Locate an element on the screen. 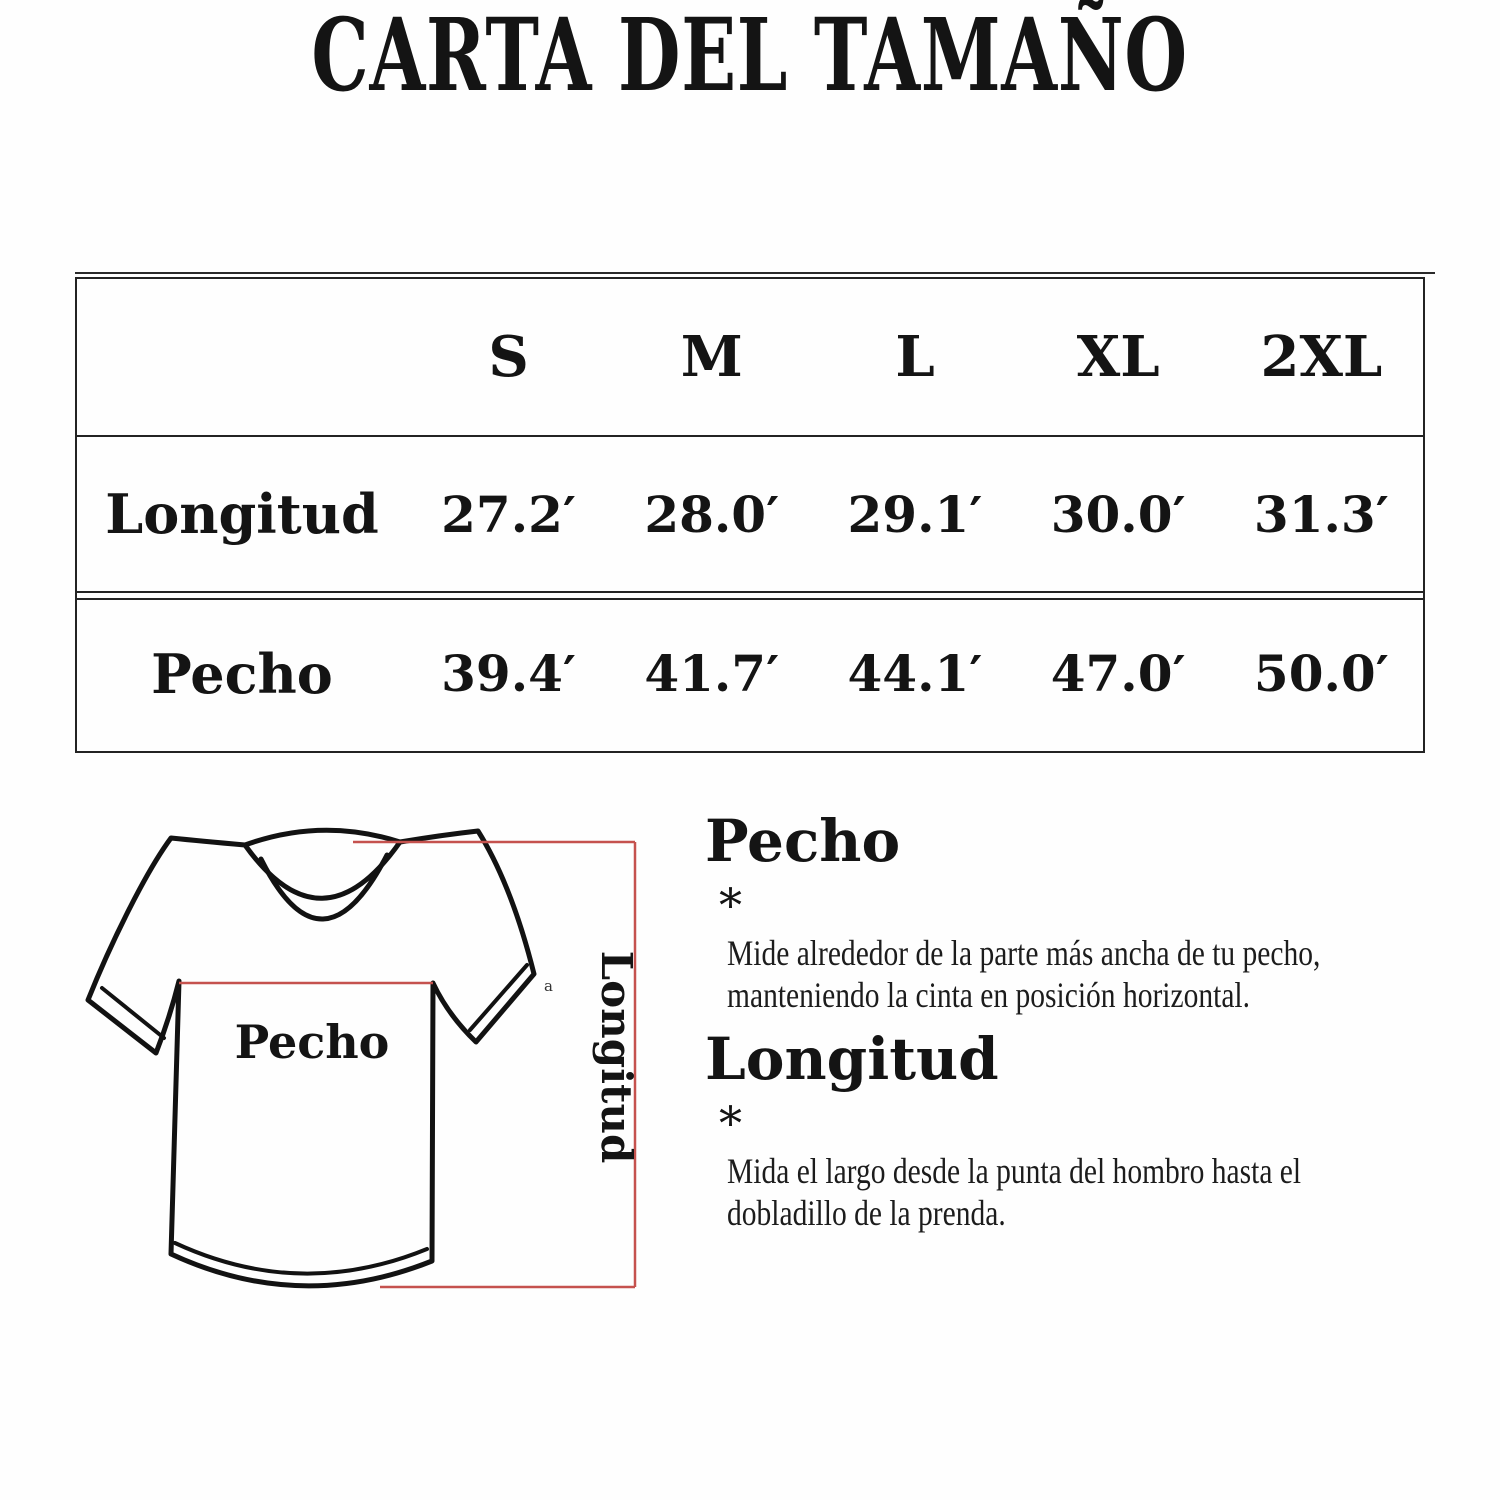 Image resolution: width=1500 pixels, height=1500 pixels. right-cuff-line is located at coordinates (498, 997).